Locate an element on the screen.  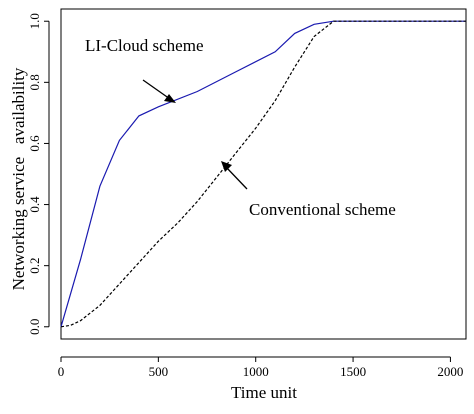
y-axis: 0.0 0.2 0.4 0.6 0.8 1.0 is located at coordinates (38, 174).